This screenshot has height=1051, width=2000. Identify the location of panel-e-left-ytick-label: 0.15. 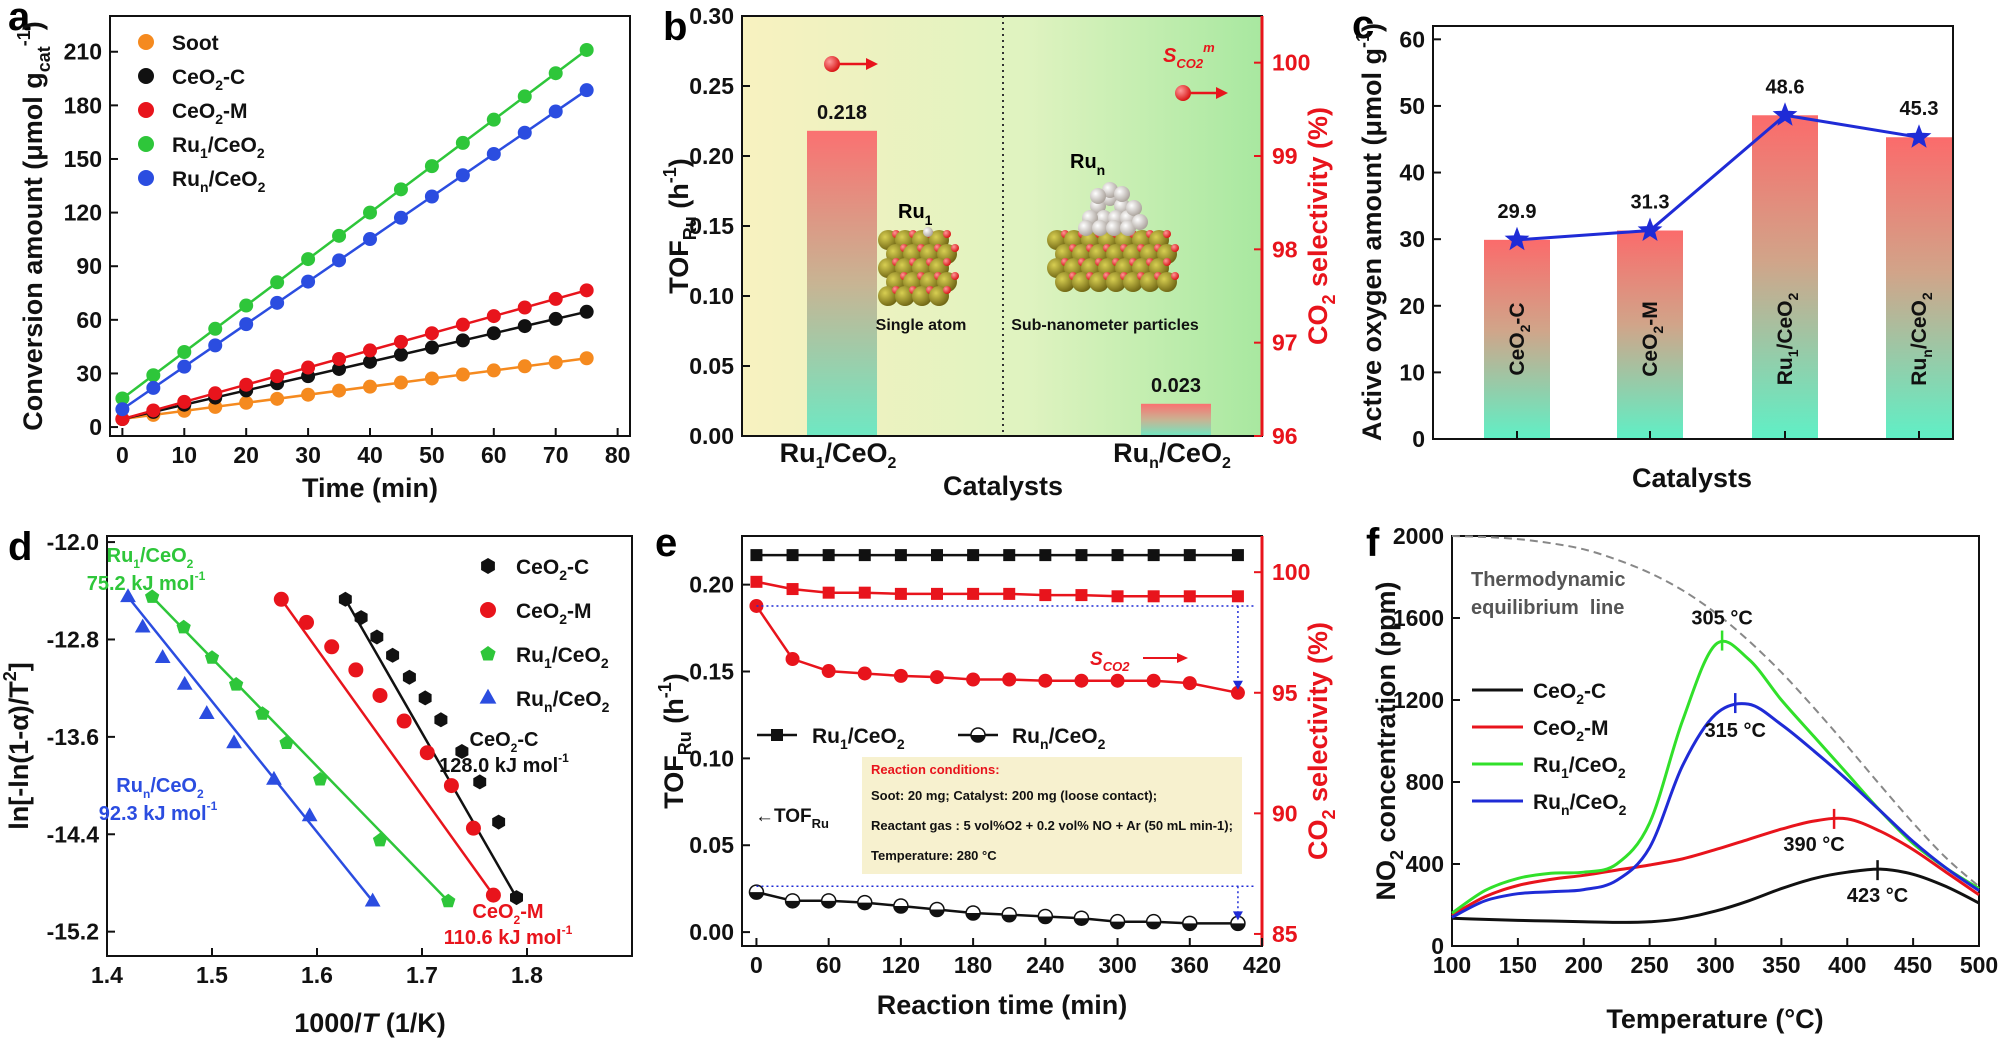
(711, 672).